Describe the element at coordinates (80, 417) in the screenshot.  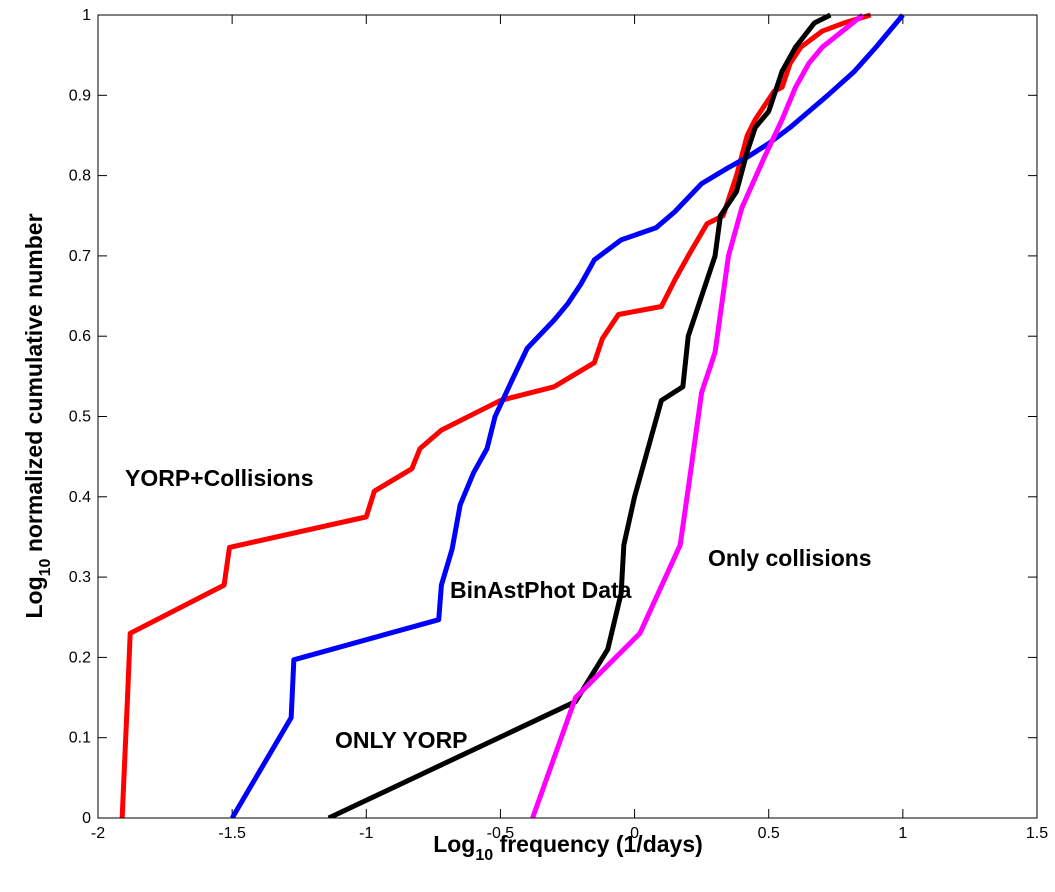
I see `y-tick-label: 0.5` at that location.